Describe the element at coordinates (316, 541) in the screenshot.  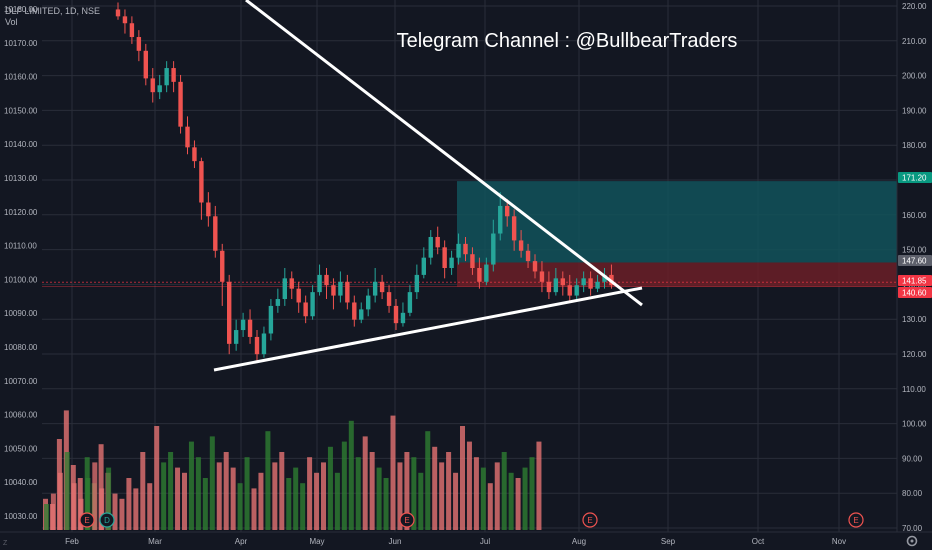
I see `time-axis-tick: May` at that location.